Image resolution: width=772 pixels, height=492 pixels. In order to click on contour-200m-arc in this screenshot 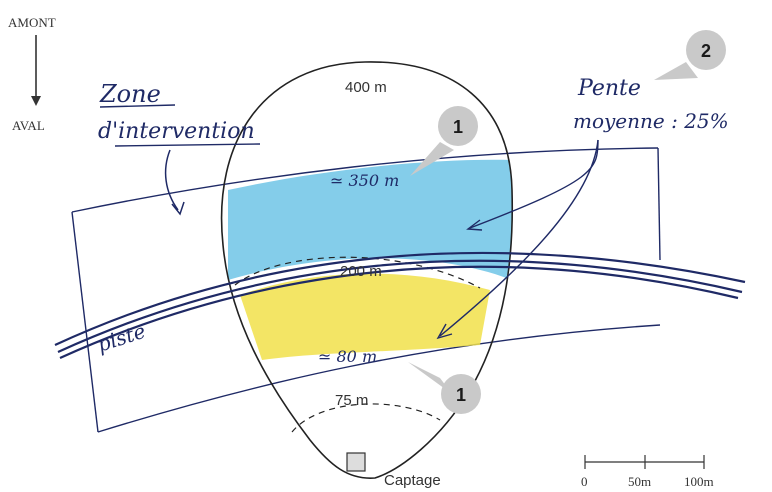, I will do `click(357, 272)`.